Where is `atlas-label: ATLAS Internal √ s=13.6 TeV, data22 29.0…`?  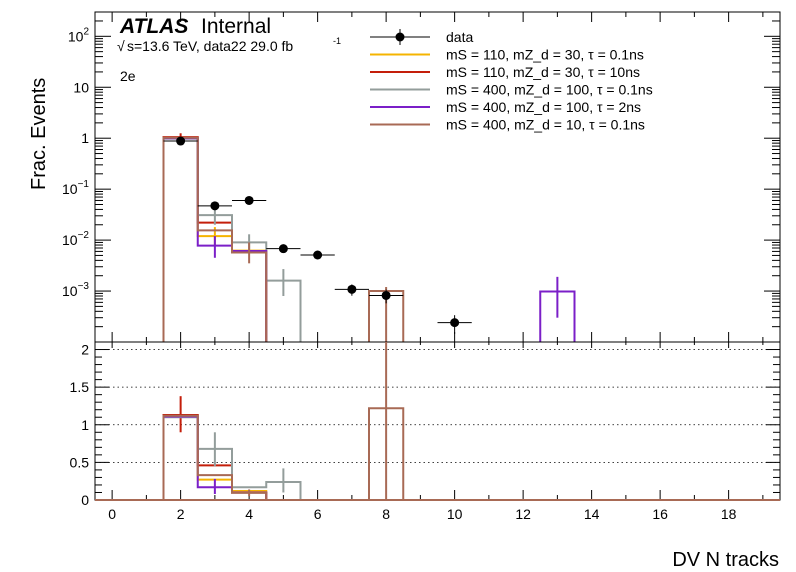
atlas-label: ATLAS Internal √ s=13.6 TeV, data22 29.0… is located at coordinates (229, 49).